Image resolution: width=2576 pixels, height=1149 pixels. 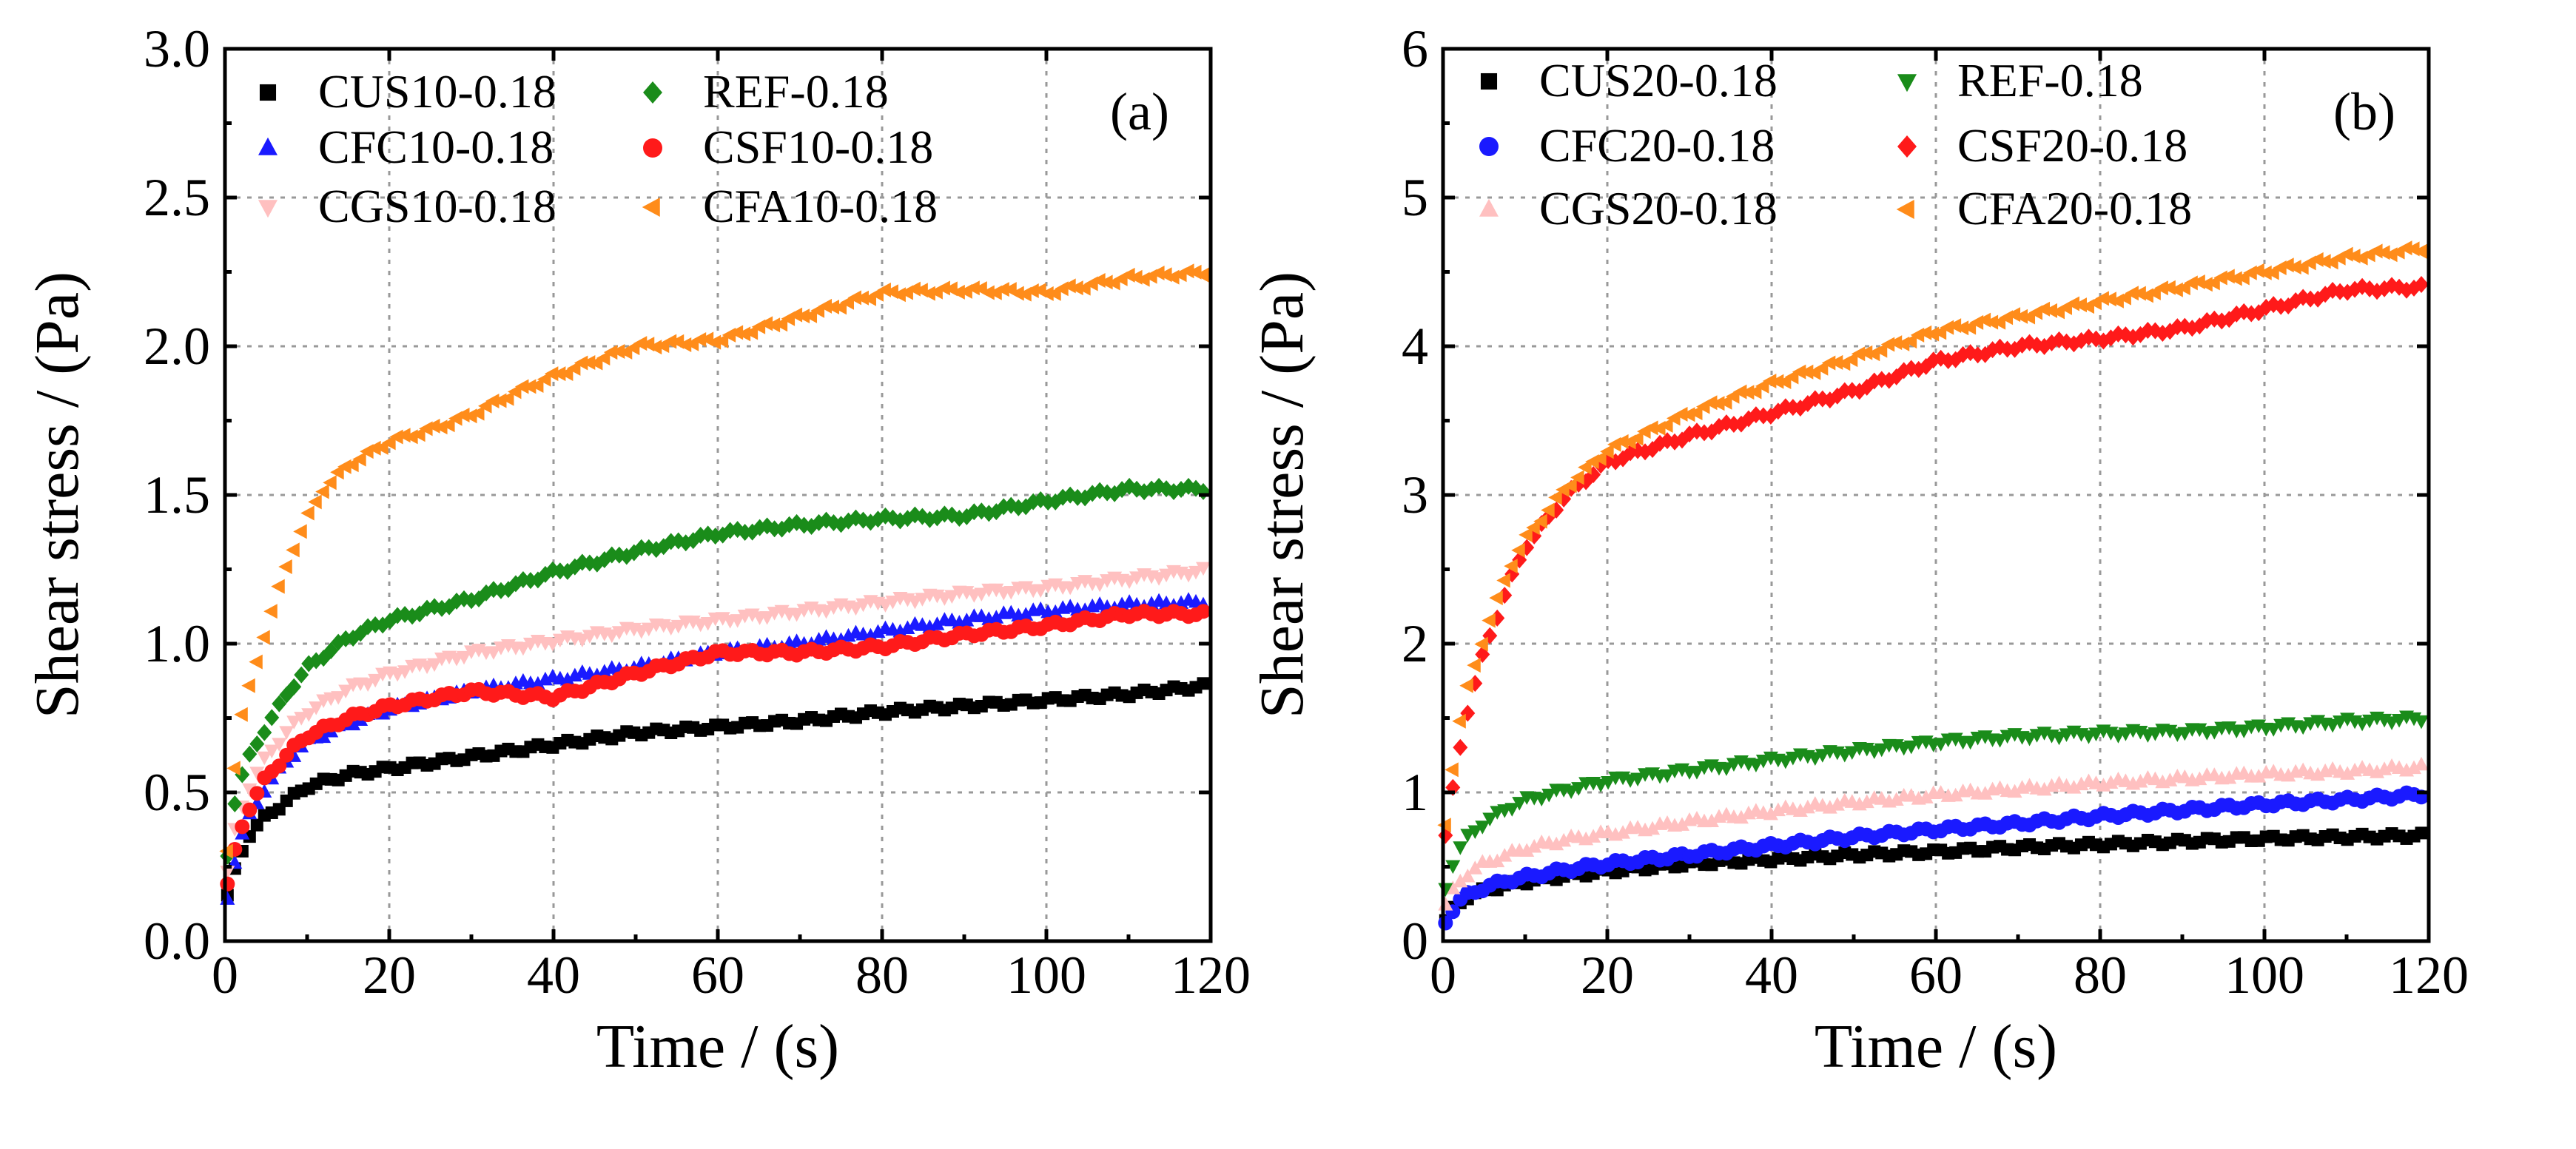 I want to click on x-tick-label: 120, so click(x=2429, y=975).